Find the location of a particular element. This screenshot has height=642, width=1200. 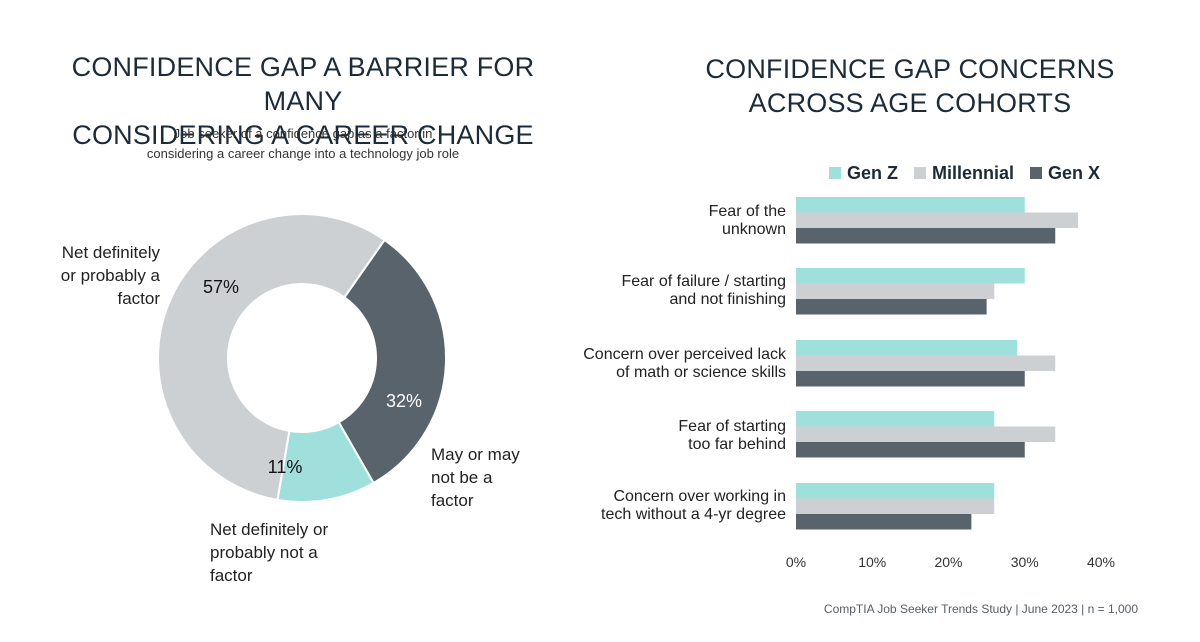

category-label-line: unknown is located at coordinates (753, 229).